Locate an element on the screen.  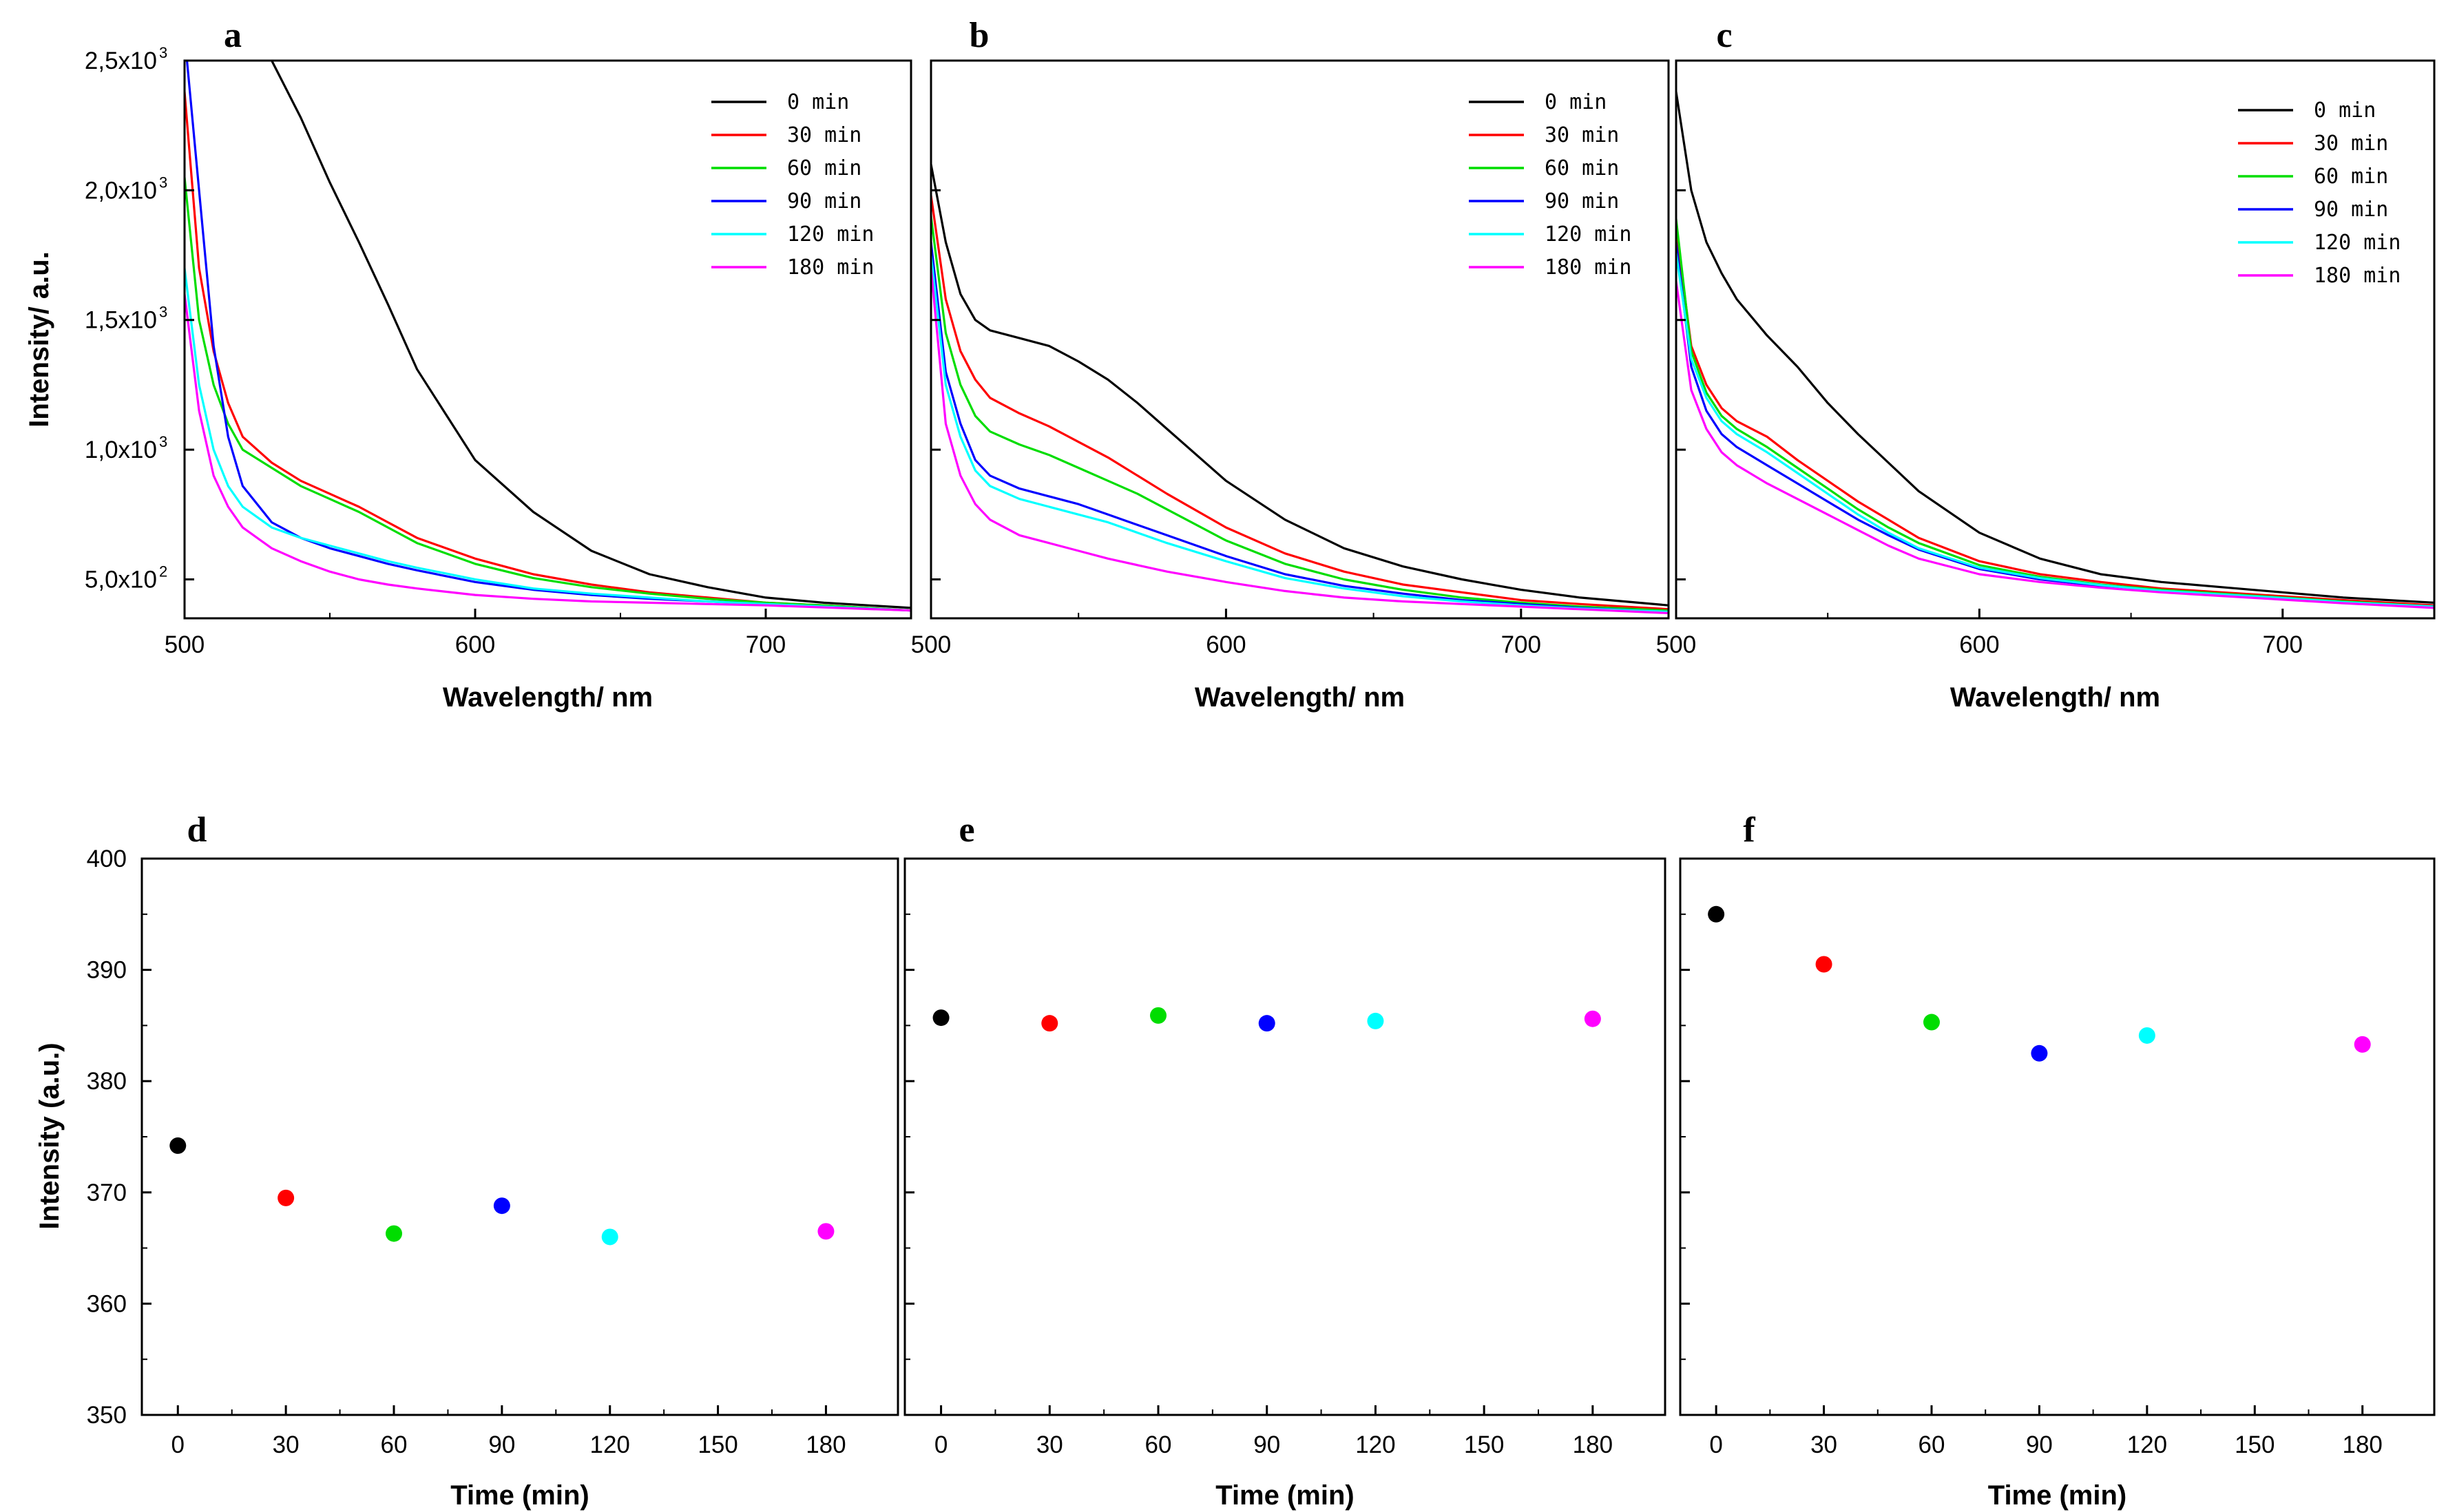
y-axis-title-top: Intensity/ a.u. is located at coordinates (39, 339).